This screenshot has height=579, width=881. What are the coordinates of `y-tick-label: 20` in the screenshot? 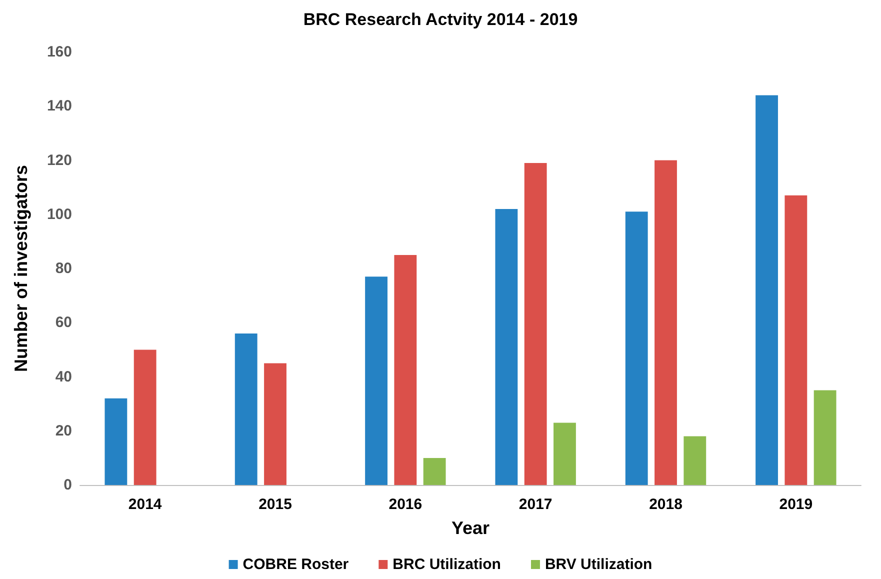 It's located at (63, 431).